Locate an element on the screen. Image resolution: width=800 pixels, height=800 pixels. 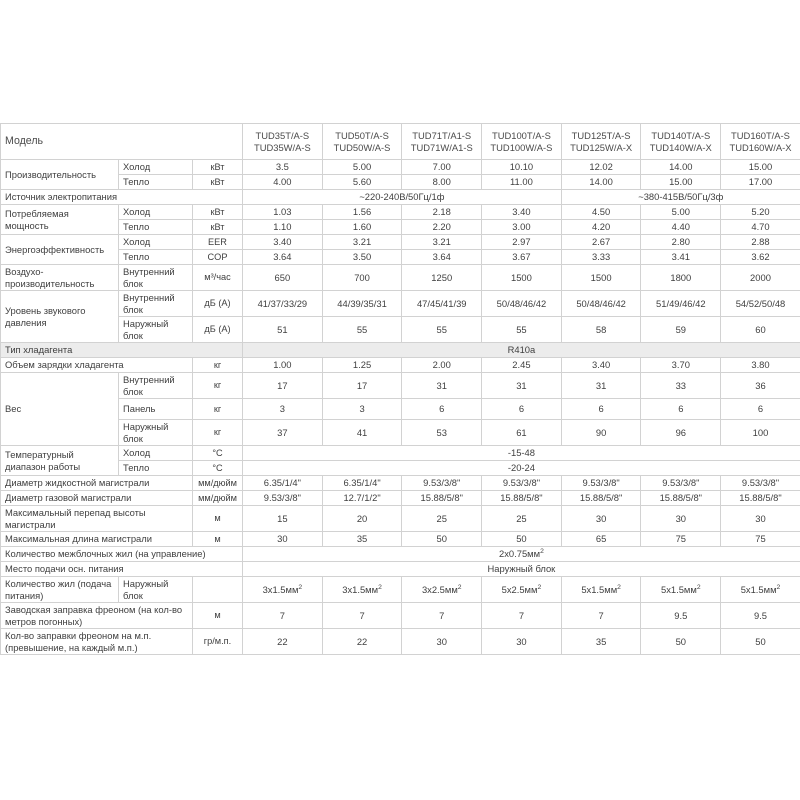
cell-value: 3x1.5мм2 is located at coordinates (362, 589).